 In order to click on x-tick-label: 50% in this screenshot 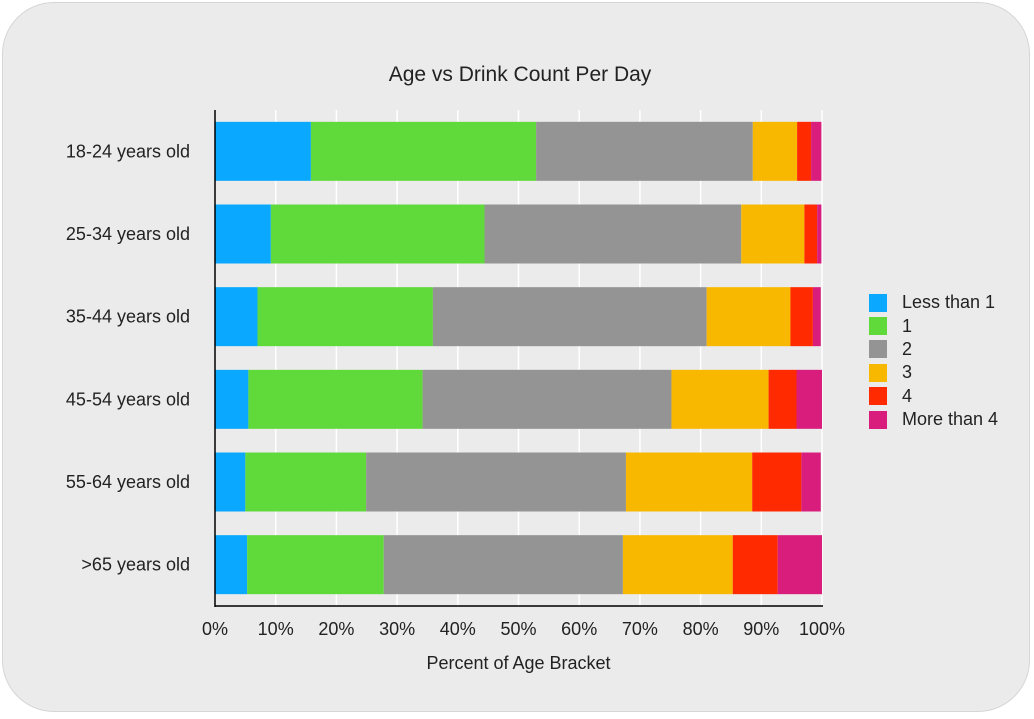, I will do `click(518, 629)`.